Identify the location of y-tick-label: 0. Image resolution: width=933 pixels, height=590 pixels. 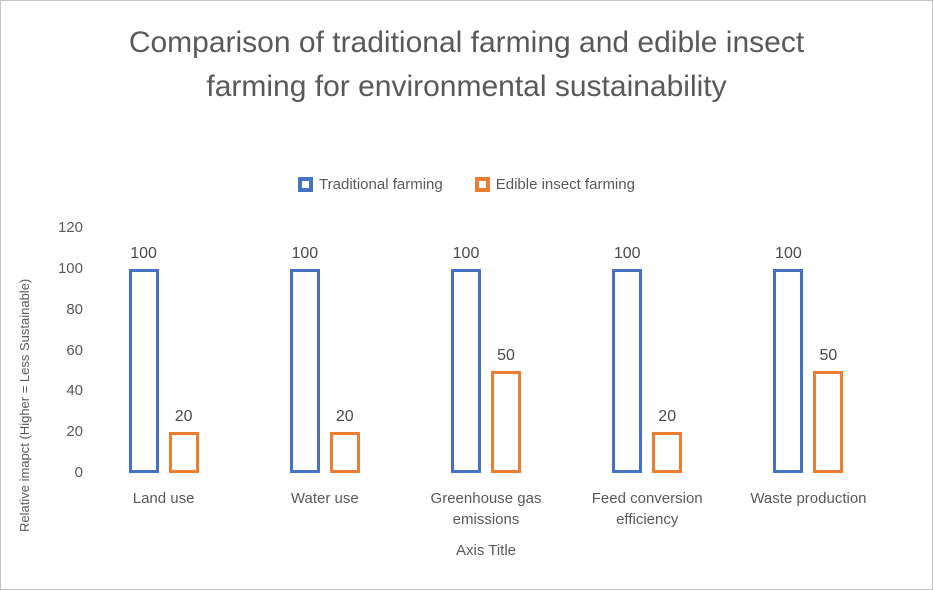
(78, 472).